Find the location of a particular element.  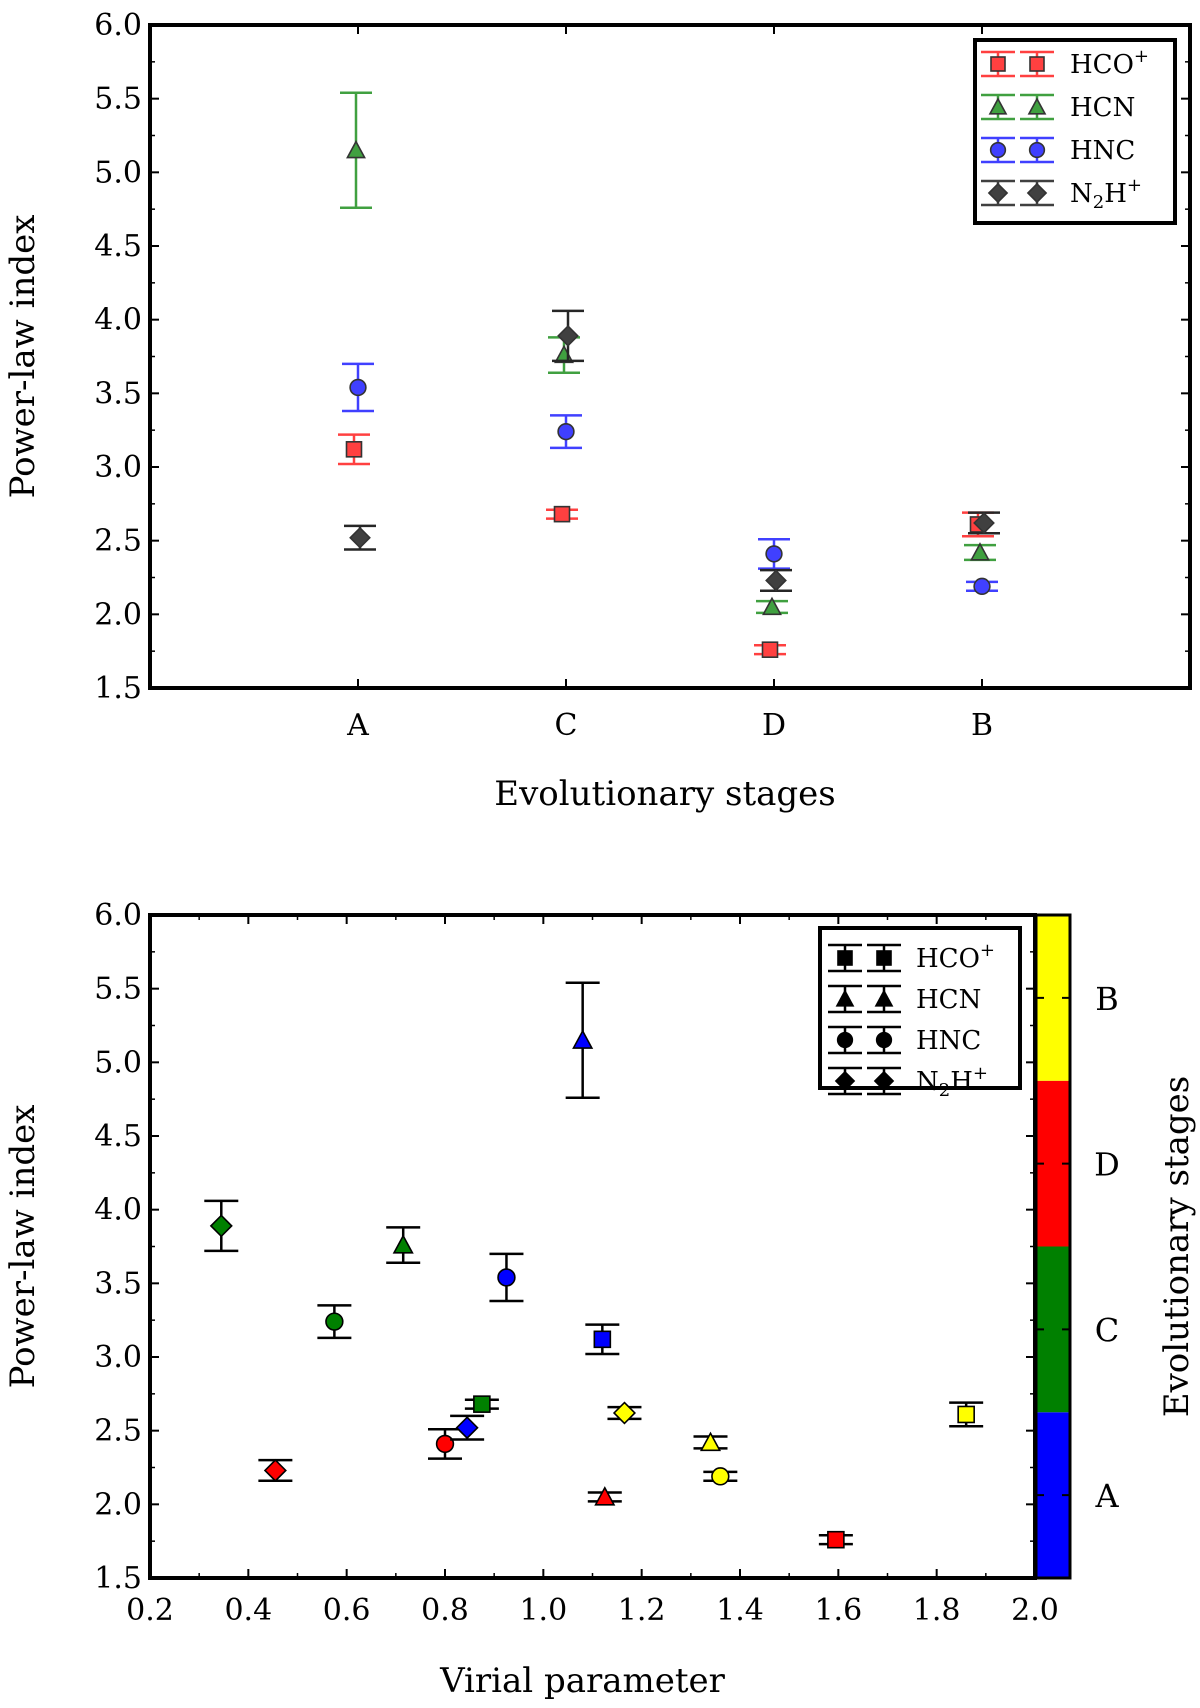

x-axis-title: Virial parameter is located at coordinates (582, 1681).